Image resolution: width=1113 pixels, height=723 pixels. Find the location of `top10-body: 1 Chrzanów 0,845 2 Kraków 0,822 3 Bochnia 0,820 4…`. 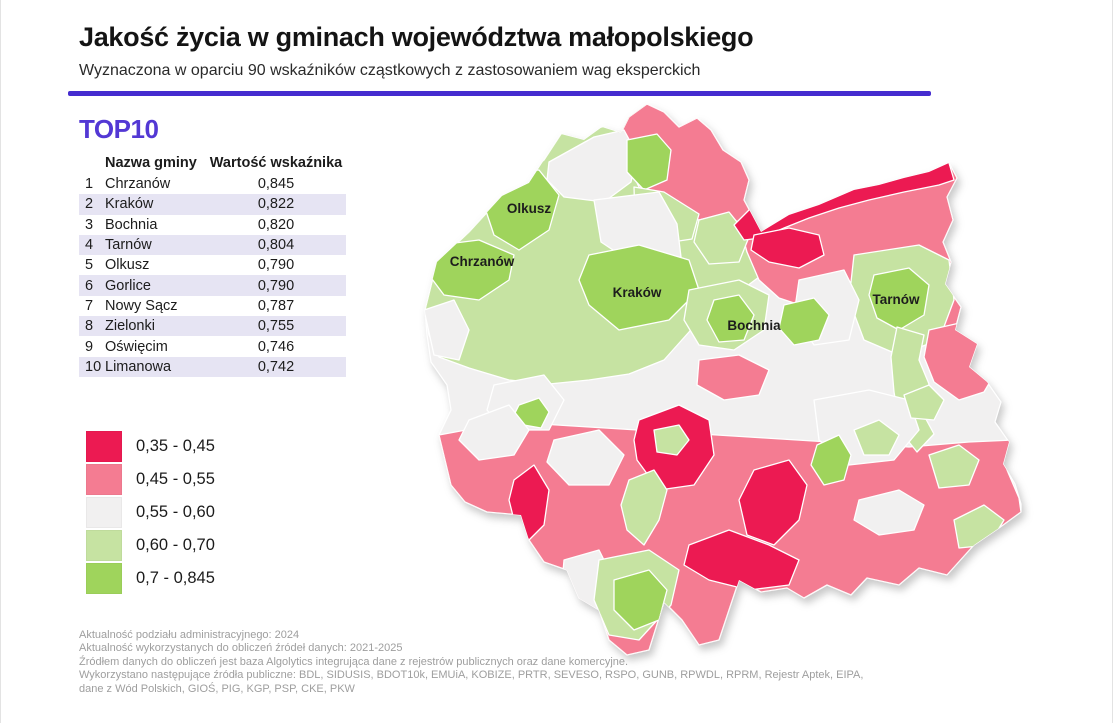

top10-body: 1 Chrzanów 0,845 2 Kraków 0,822 3 Bochnia 0,820 4… is located at coordinates (212, 275).